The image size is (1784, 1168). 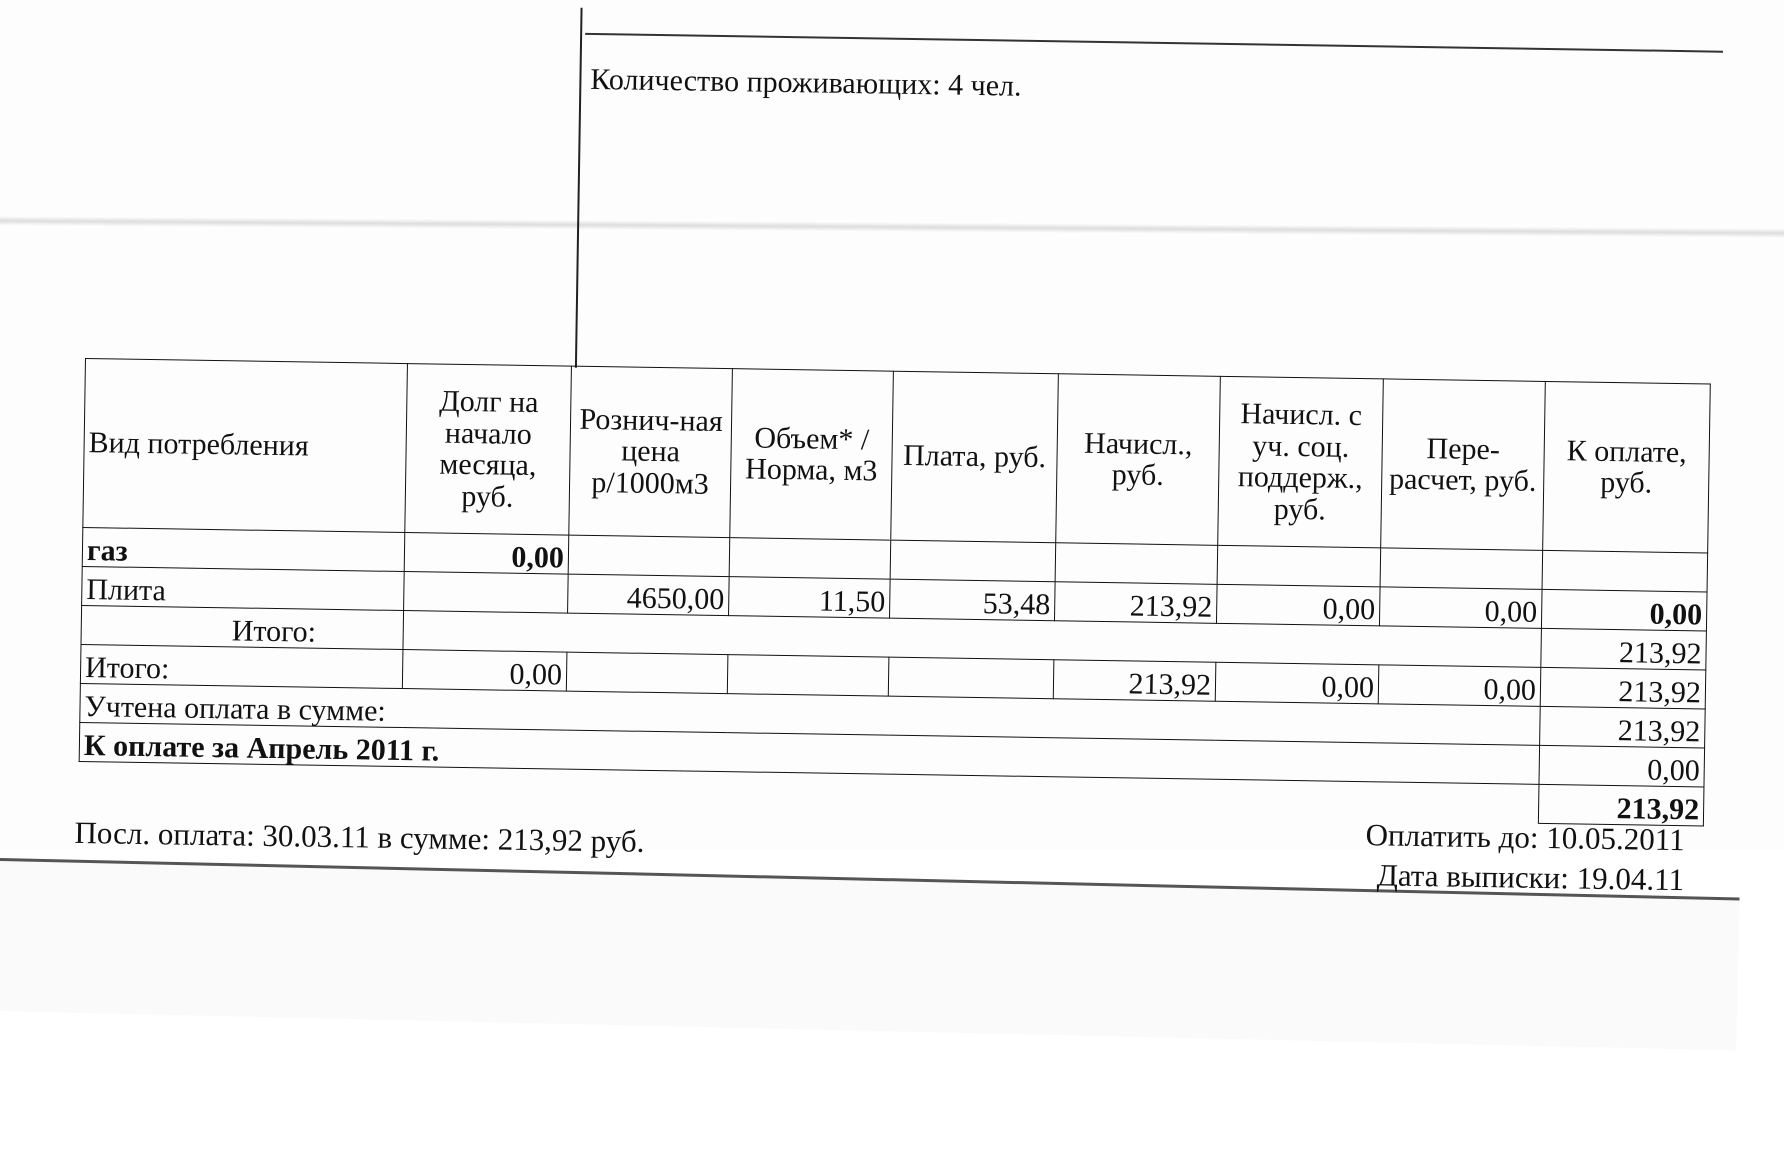 What do you see at coordinates (1300, 462) in the screenshot?
I see `header-cell: Начисл. с уч. соц. поддерж., руб.` at bounding box center [1300, 462].